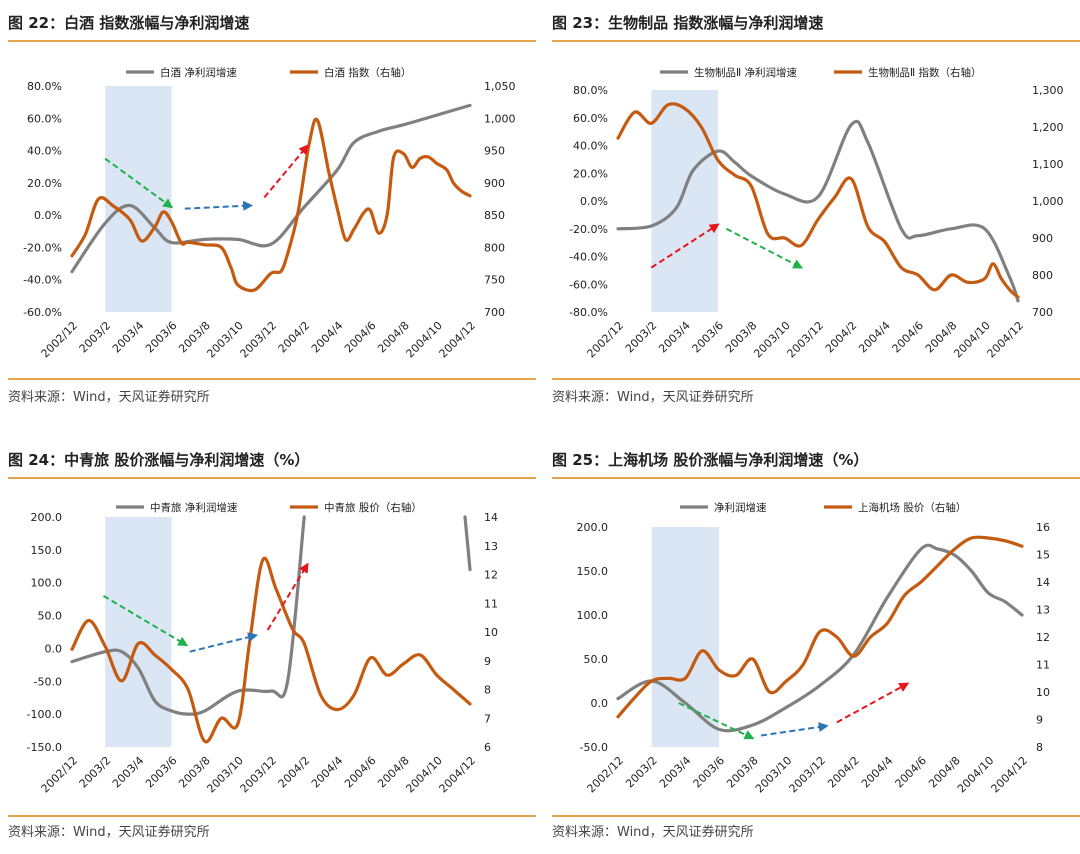  What do you see at coordinates (1043, 555) in the screenshot?
I see `y-right-tick-label: 15` at bounding box center [1043, 555].